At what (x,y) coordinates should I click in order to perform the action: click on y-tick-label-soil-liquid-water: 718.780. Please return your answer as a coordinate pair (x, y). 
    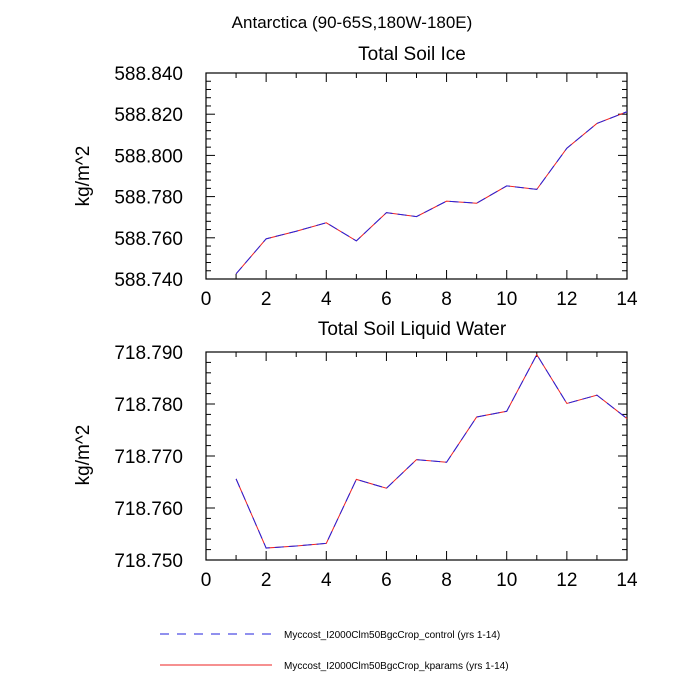
    Looking at the image, I should click on (148, 405).